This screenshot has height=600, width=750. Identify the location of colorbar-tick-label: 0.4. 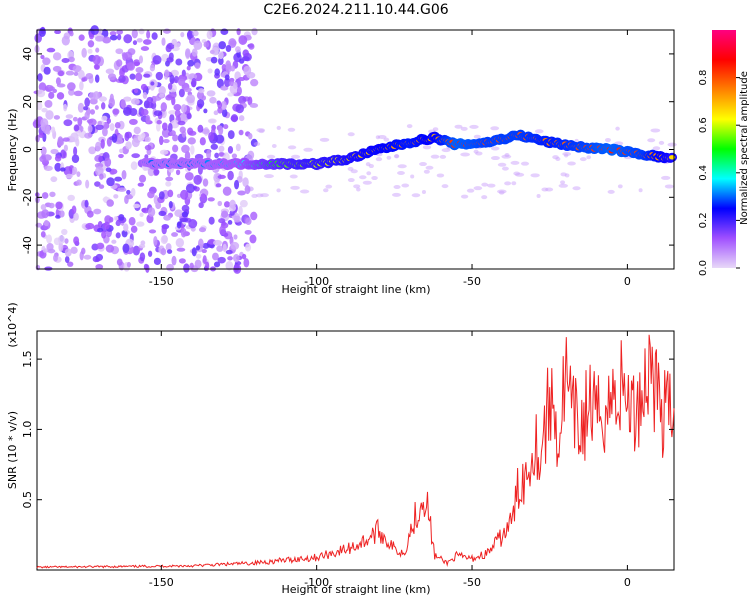
(703, 173).